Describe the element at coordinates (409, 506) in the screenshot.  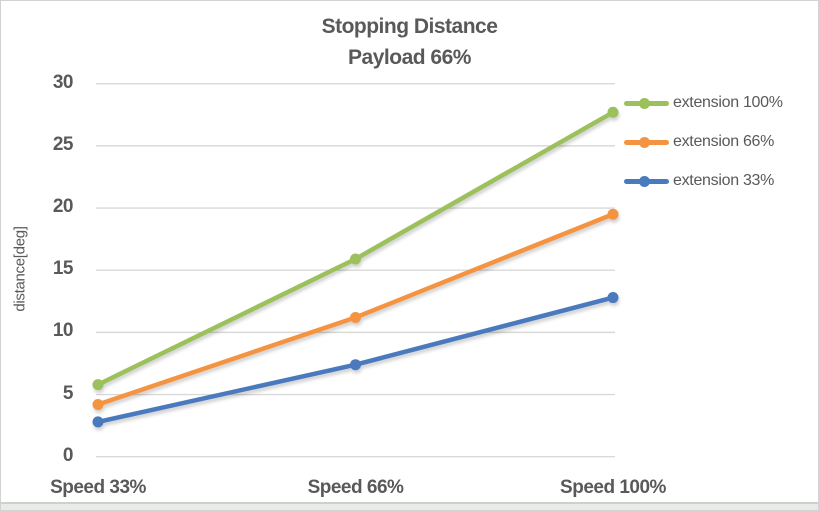
I see `bottom-edge` at that location.